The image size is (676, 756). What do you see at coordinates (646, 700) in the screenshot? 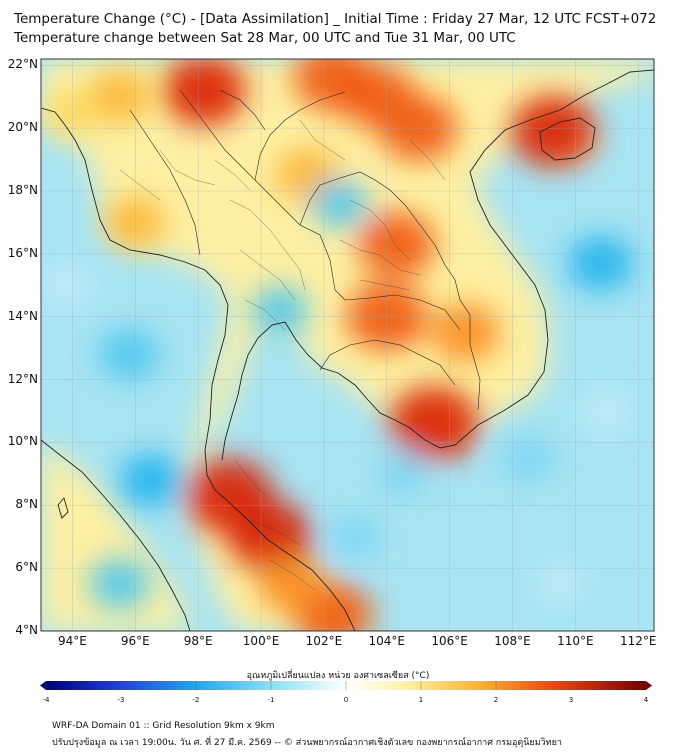
I see `colorbar-tick-label: 4` at bounding box center [646, 700].